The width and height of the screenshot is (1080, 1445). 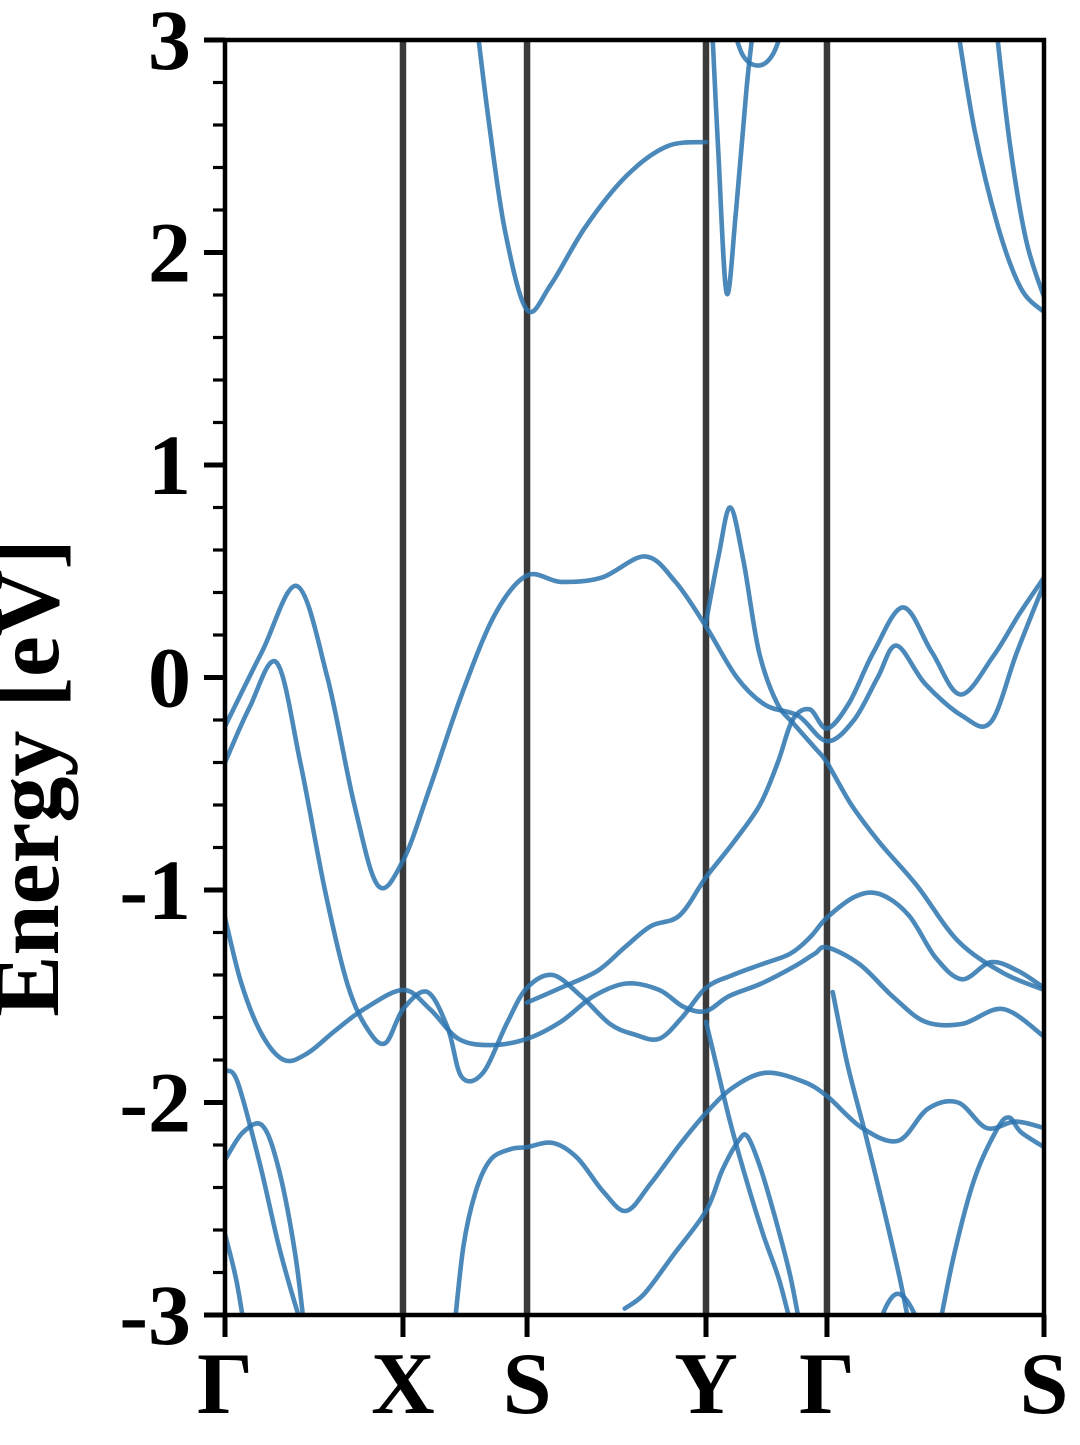 I want to click on band-valence-Y-peak, so click(x=873, y=749).